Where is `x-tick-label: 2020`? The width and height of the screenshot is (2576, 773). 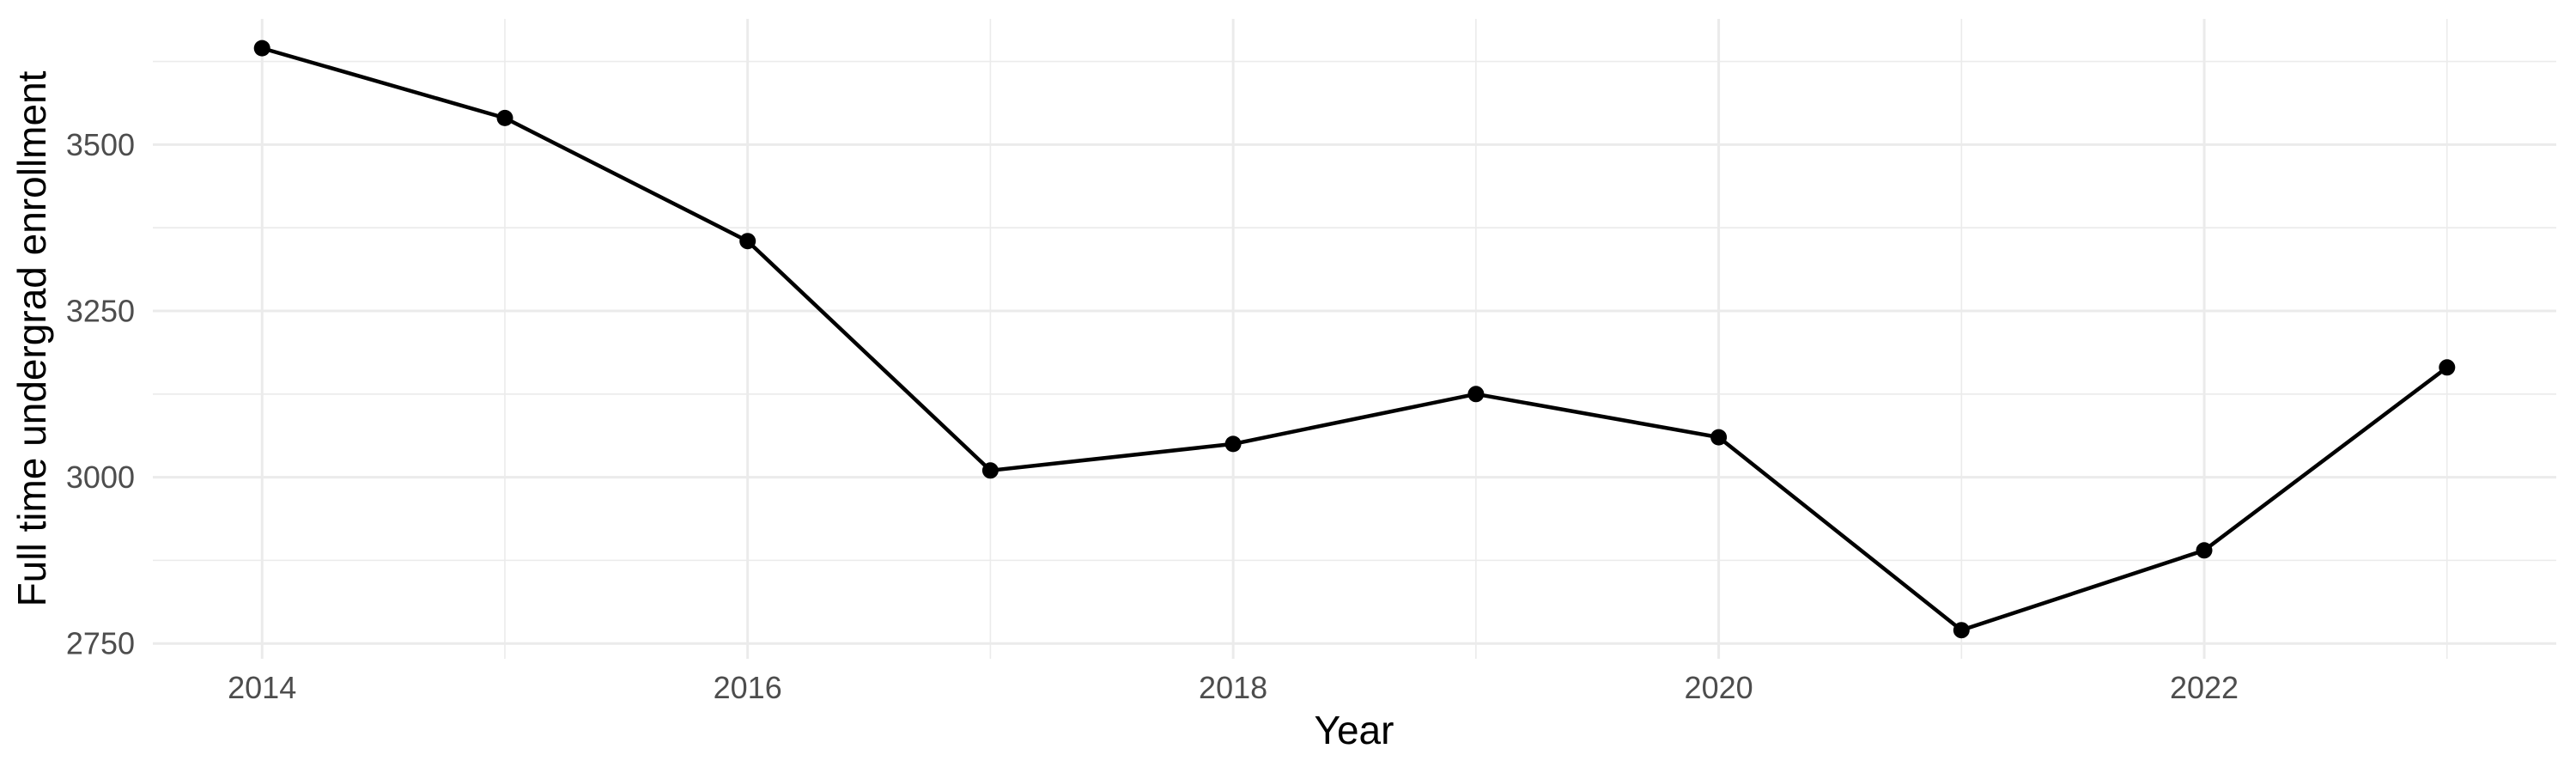 x-tick-label: 2020 is located at coordinates (1719, 687).